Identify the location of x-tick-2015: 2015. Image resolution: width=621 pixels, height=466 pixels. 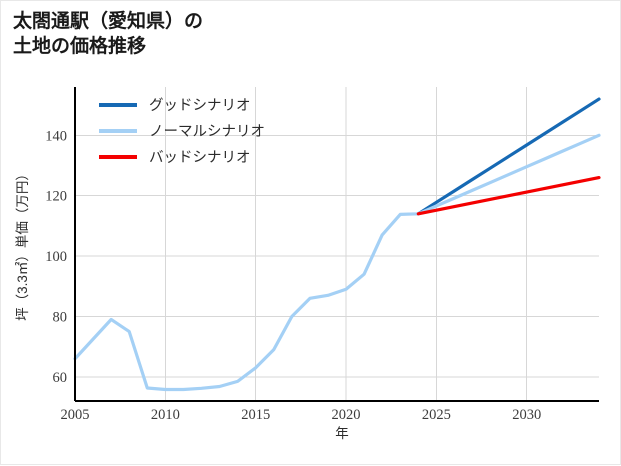
(255, 415).